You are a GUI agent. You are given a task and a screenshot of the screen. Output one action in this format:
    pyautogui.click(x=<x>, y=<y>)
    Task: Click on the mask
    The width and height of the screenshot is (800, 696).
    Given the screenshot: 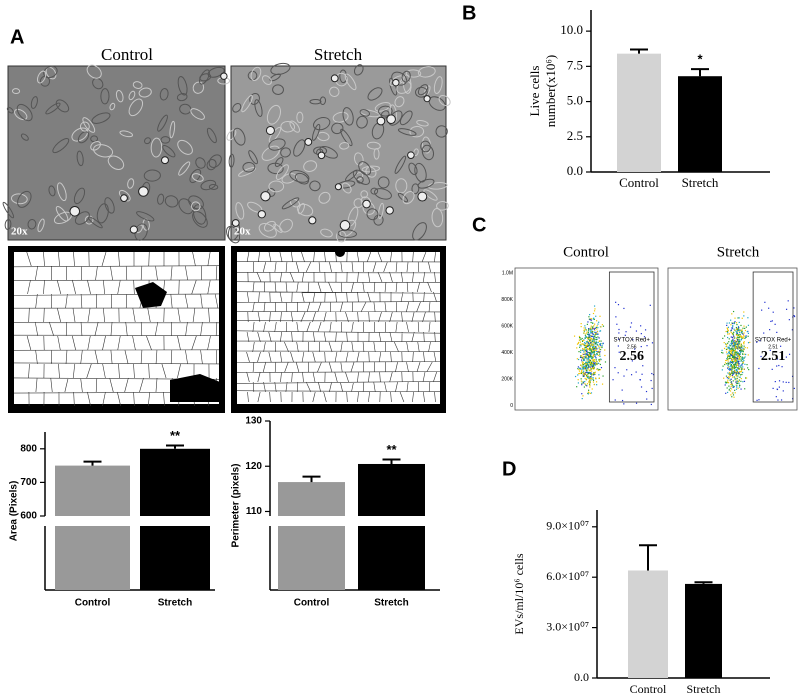 What is the action you would take?
    pyautogui.click(x=338, y=328)
    